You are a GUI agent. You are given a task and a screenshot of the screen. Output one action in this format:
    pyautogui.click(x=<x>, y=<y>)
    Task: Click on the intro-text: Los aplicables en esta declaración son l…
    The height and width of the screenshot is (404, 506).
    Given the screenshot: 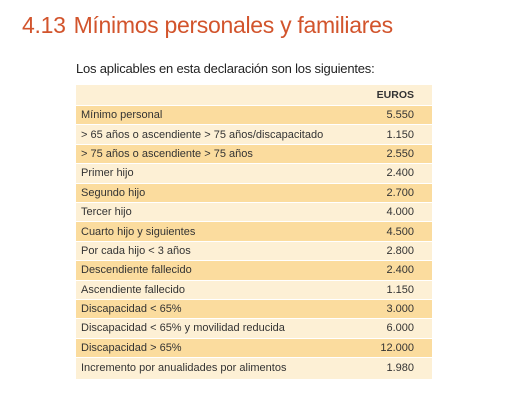 What is the action you would take?
    pyautogui.click(x=225, y=68)
    